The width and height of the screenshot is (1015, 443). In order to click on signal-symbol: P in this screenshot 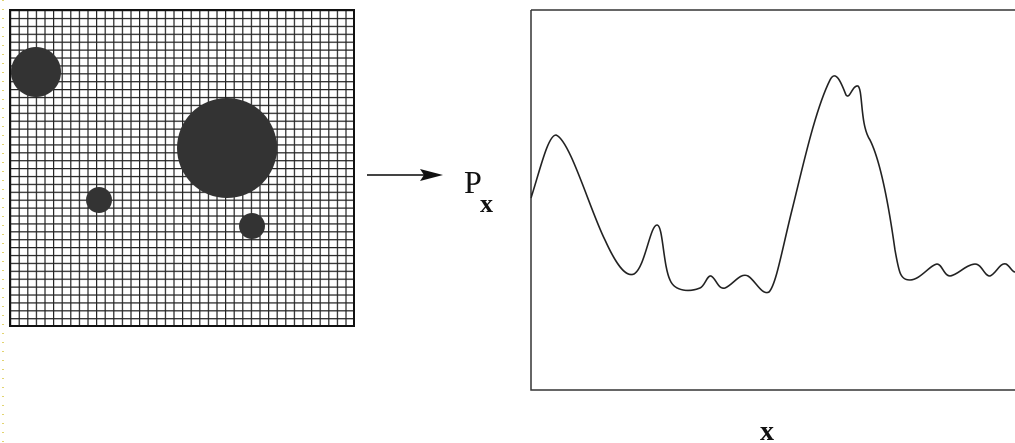, I will do `click(473, 182)`.